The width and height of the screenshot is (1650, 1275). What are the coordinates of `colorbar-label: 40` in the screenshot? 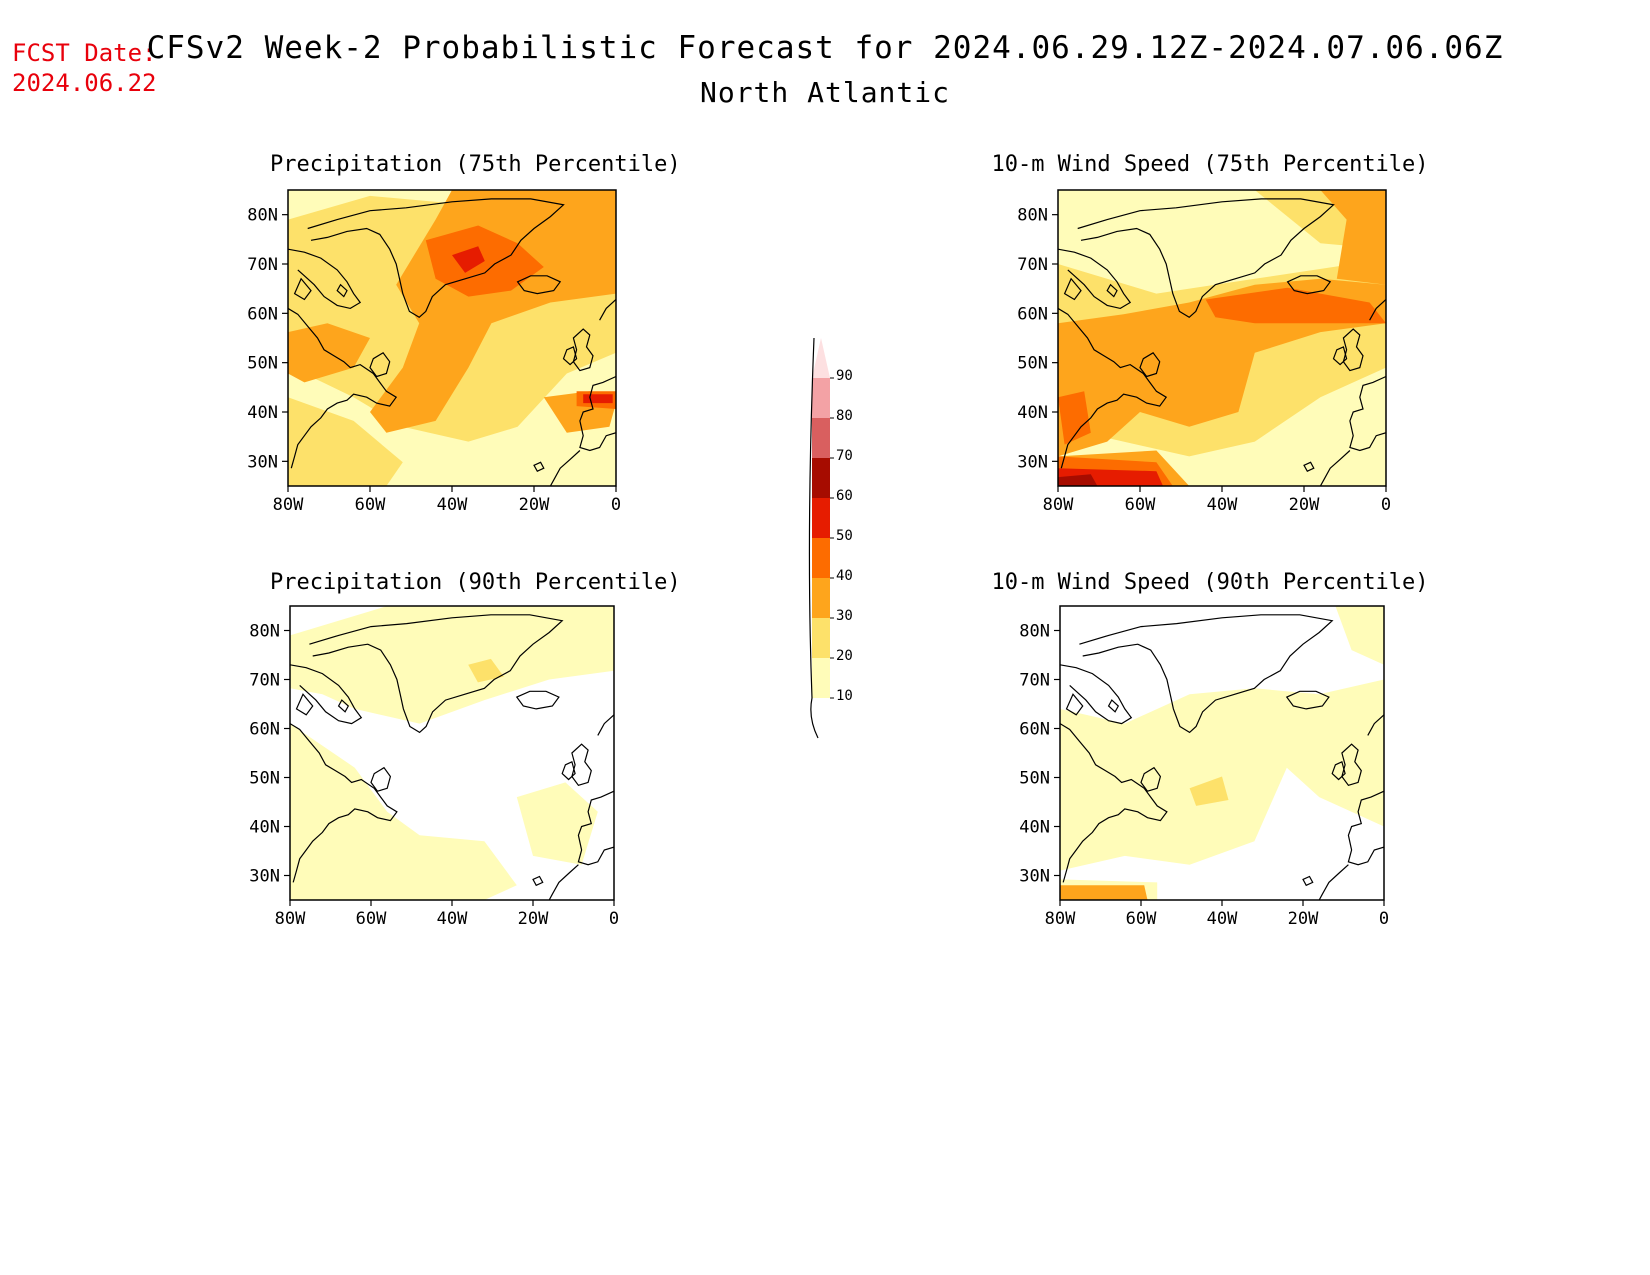 It's located at (844, 576).